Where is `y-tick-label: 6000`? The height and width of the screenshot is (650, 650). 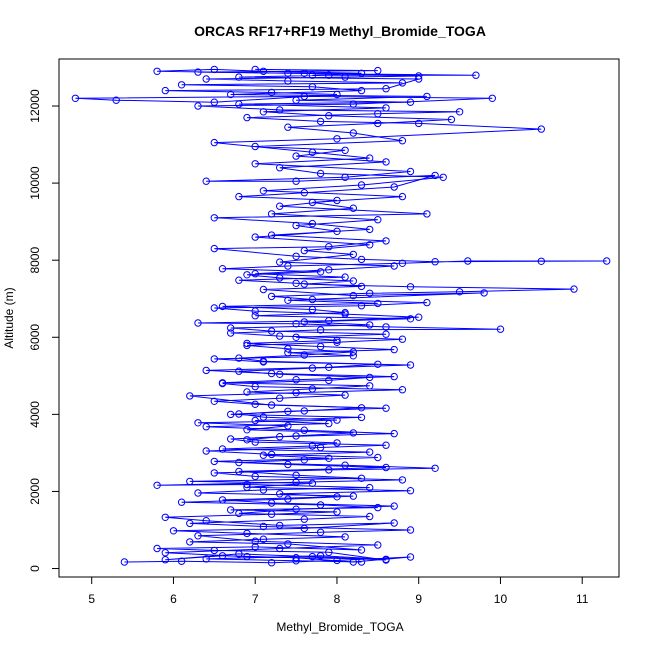 y-tick-label: 6000 is located at coordinates (35, 337).